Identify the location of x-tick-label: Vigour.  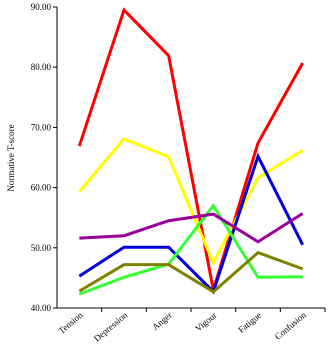
(206, 322).